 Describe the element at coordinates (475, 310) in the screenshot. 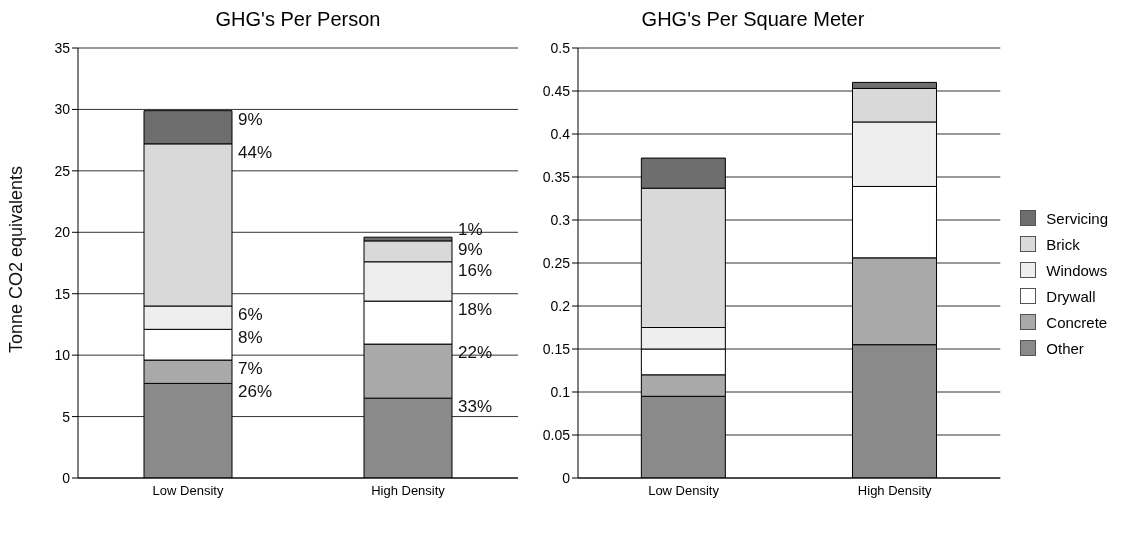

I see `annotation: 18%` at that location.